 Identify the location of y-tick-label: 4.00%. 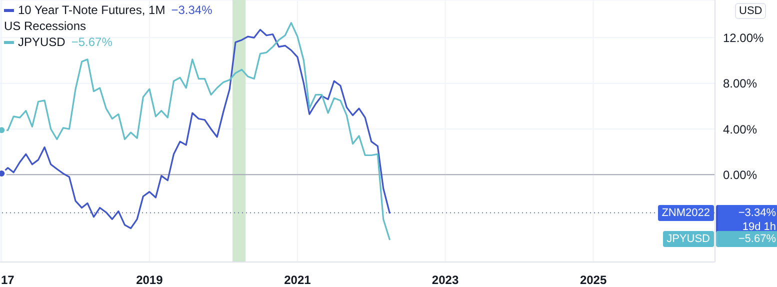
(740, 129).